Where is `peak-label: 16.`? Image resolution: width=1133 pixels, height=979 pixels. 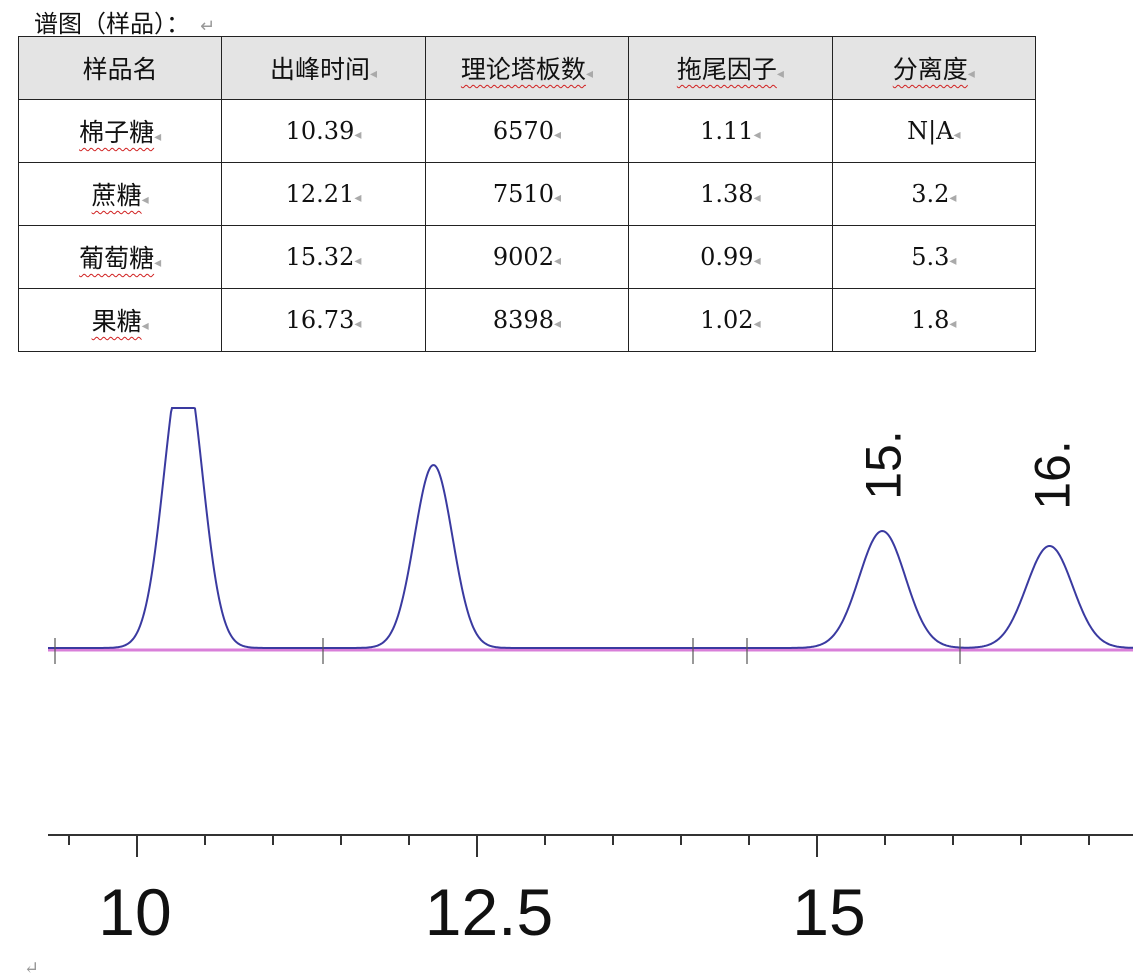 peak-label: 16. is located at coordinates (1053, 475).